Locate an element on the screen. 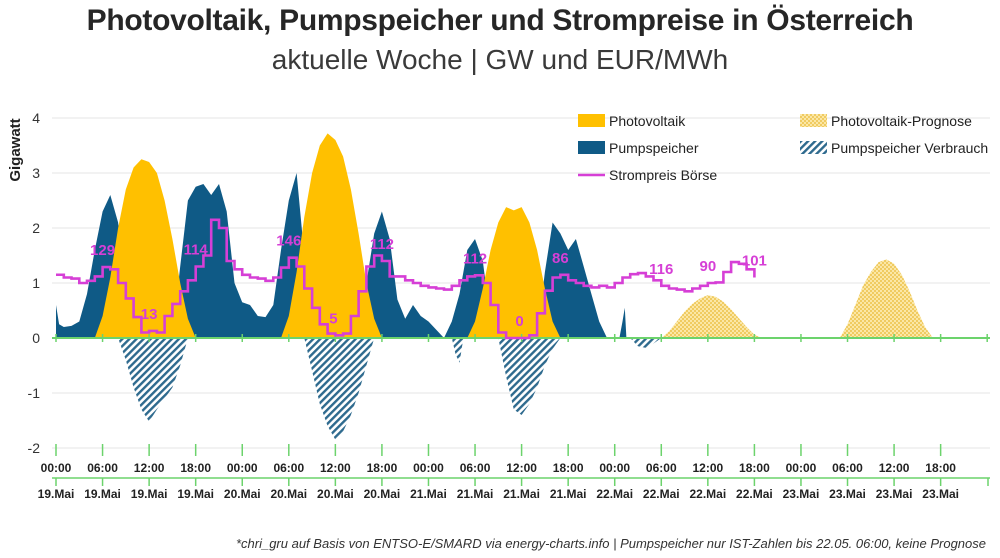 This screenshot has height=558, width=1000. y-tick-label: -1 is located at coordinates (34, 393).